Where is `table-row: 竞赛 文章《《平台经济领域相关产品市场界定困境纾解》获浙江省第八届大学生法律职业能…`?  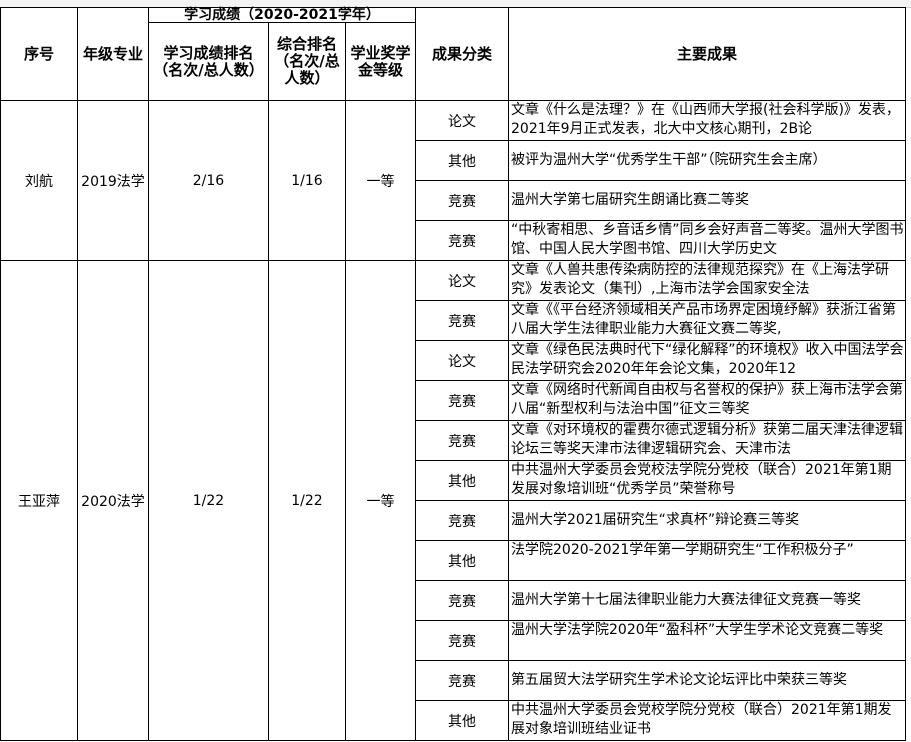
table-row: 竞赛 文章《《平台经济领域相关产品市场界定困境纾解》获浙江省第八届大学生法律职业能… is located at coordinates (453, 320).